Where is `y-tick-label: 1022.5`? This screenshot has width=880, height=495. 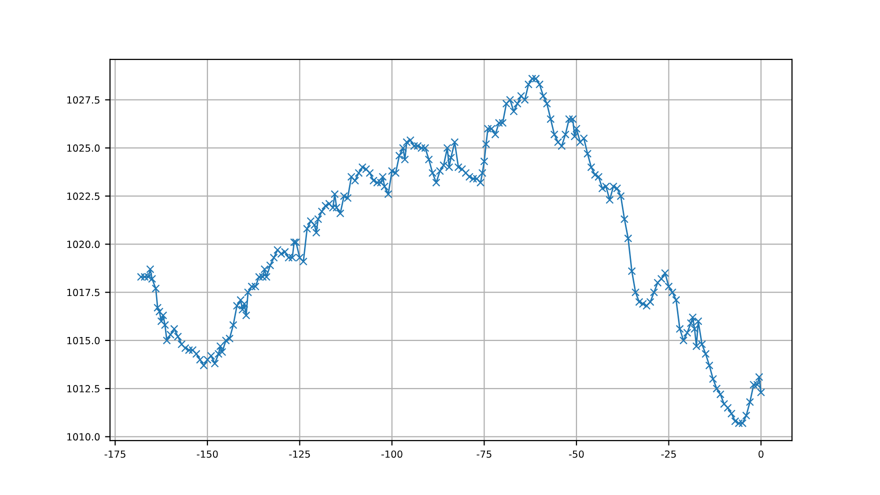
y-tick-label: 1022.5 is located at coordinates (83, 196).